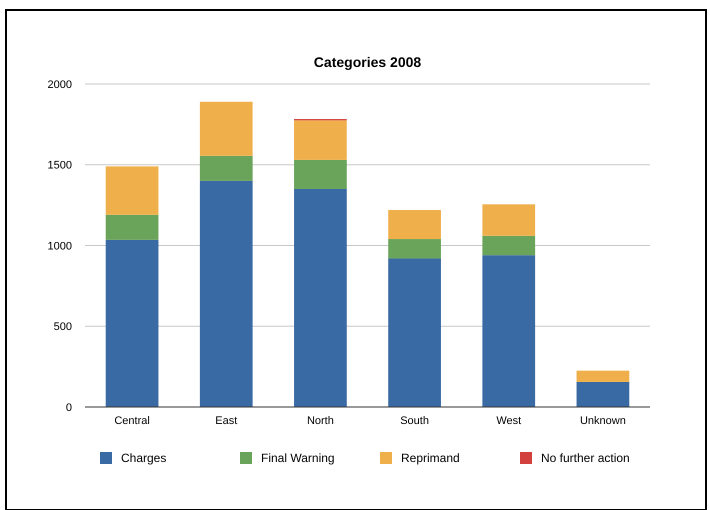  Describe the element at coordinates (63, 327) in the screenshot. I see `y-tick-label: 500` at that location.